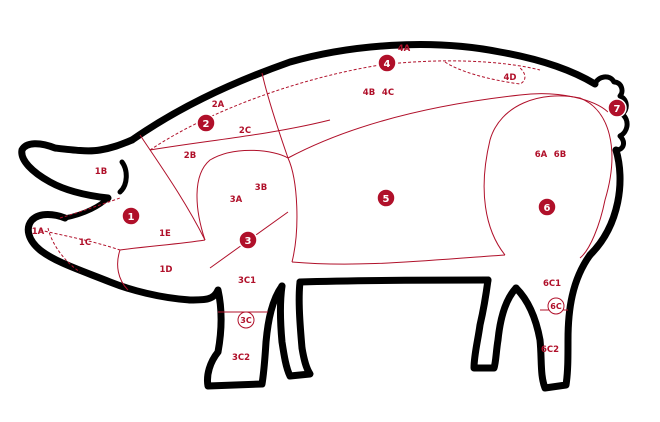 The width and height of the screenshot is (660, 422). Describe the element at coordinates (401, 313) in the screenshot. I see `ring-labels: 3C 6C` at that location.